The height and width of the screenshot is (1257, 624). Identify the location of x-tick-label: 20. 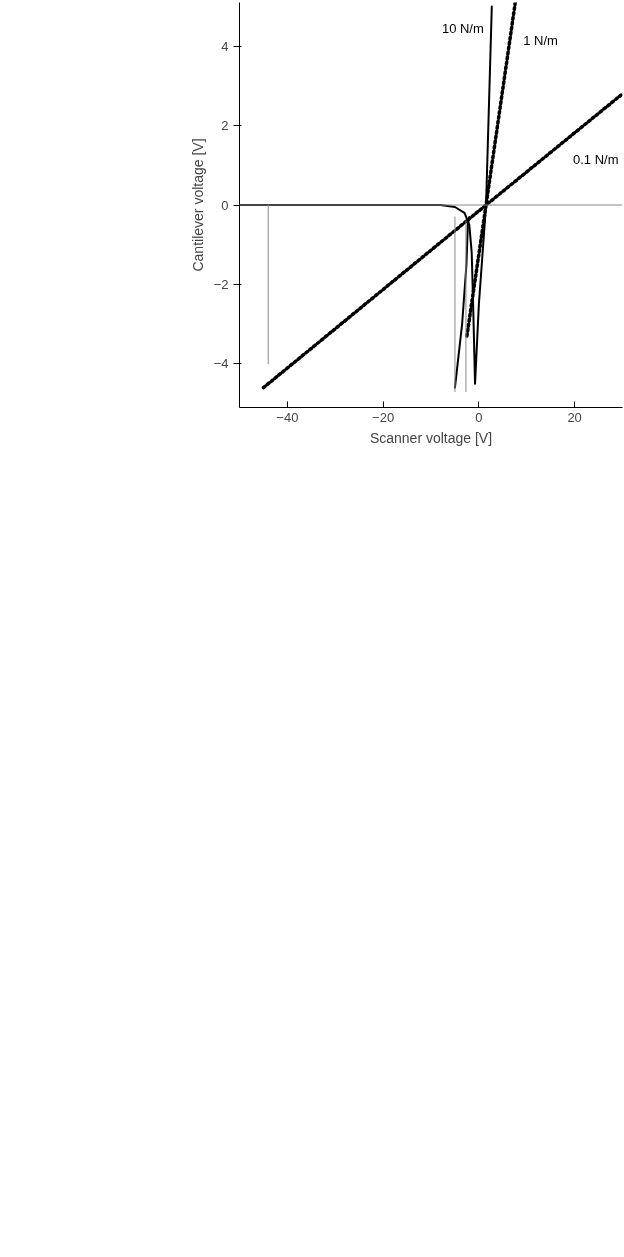
(574, 417).